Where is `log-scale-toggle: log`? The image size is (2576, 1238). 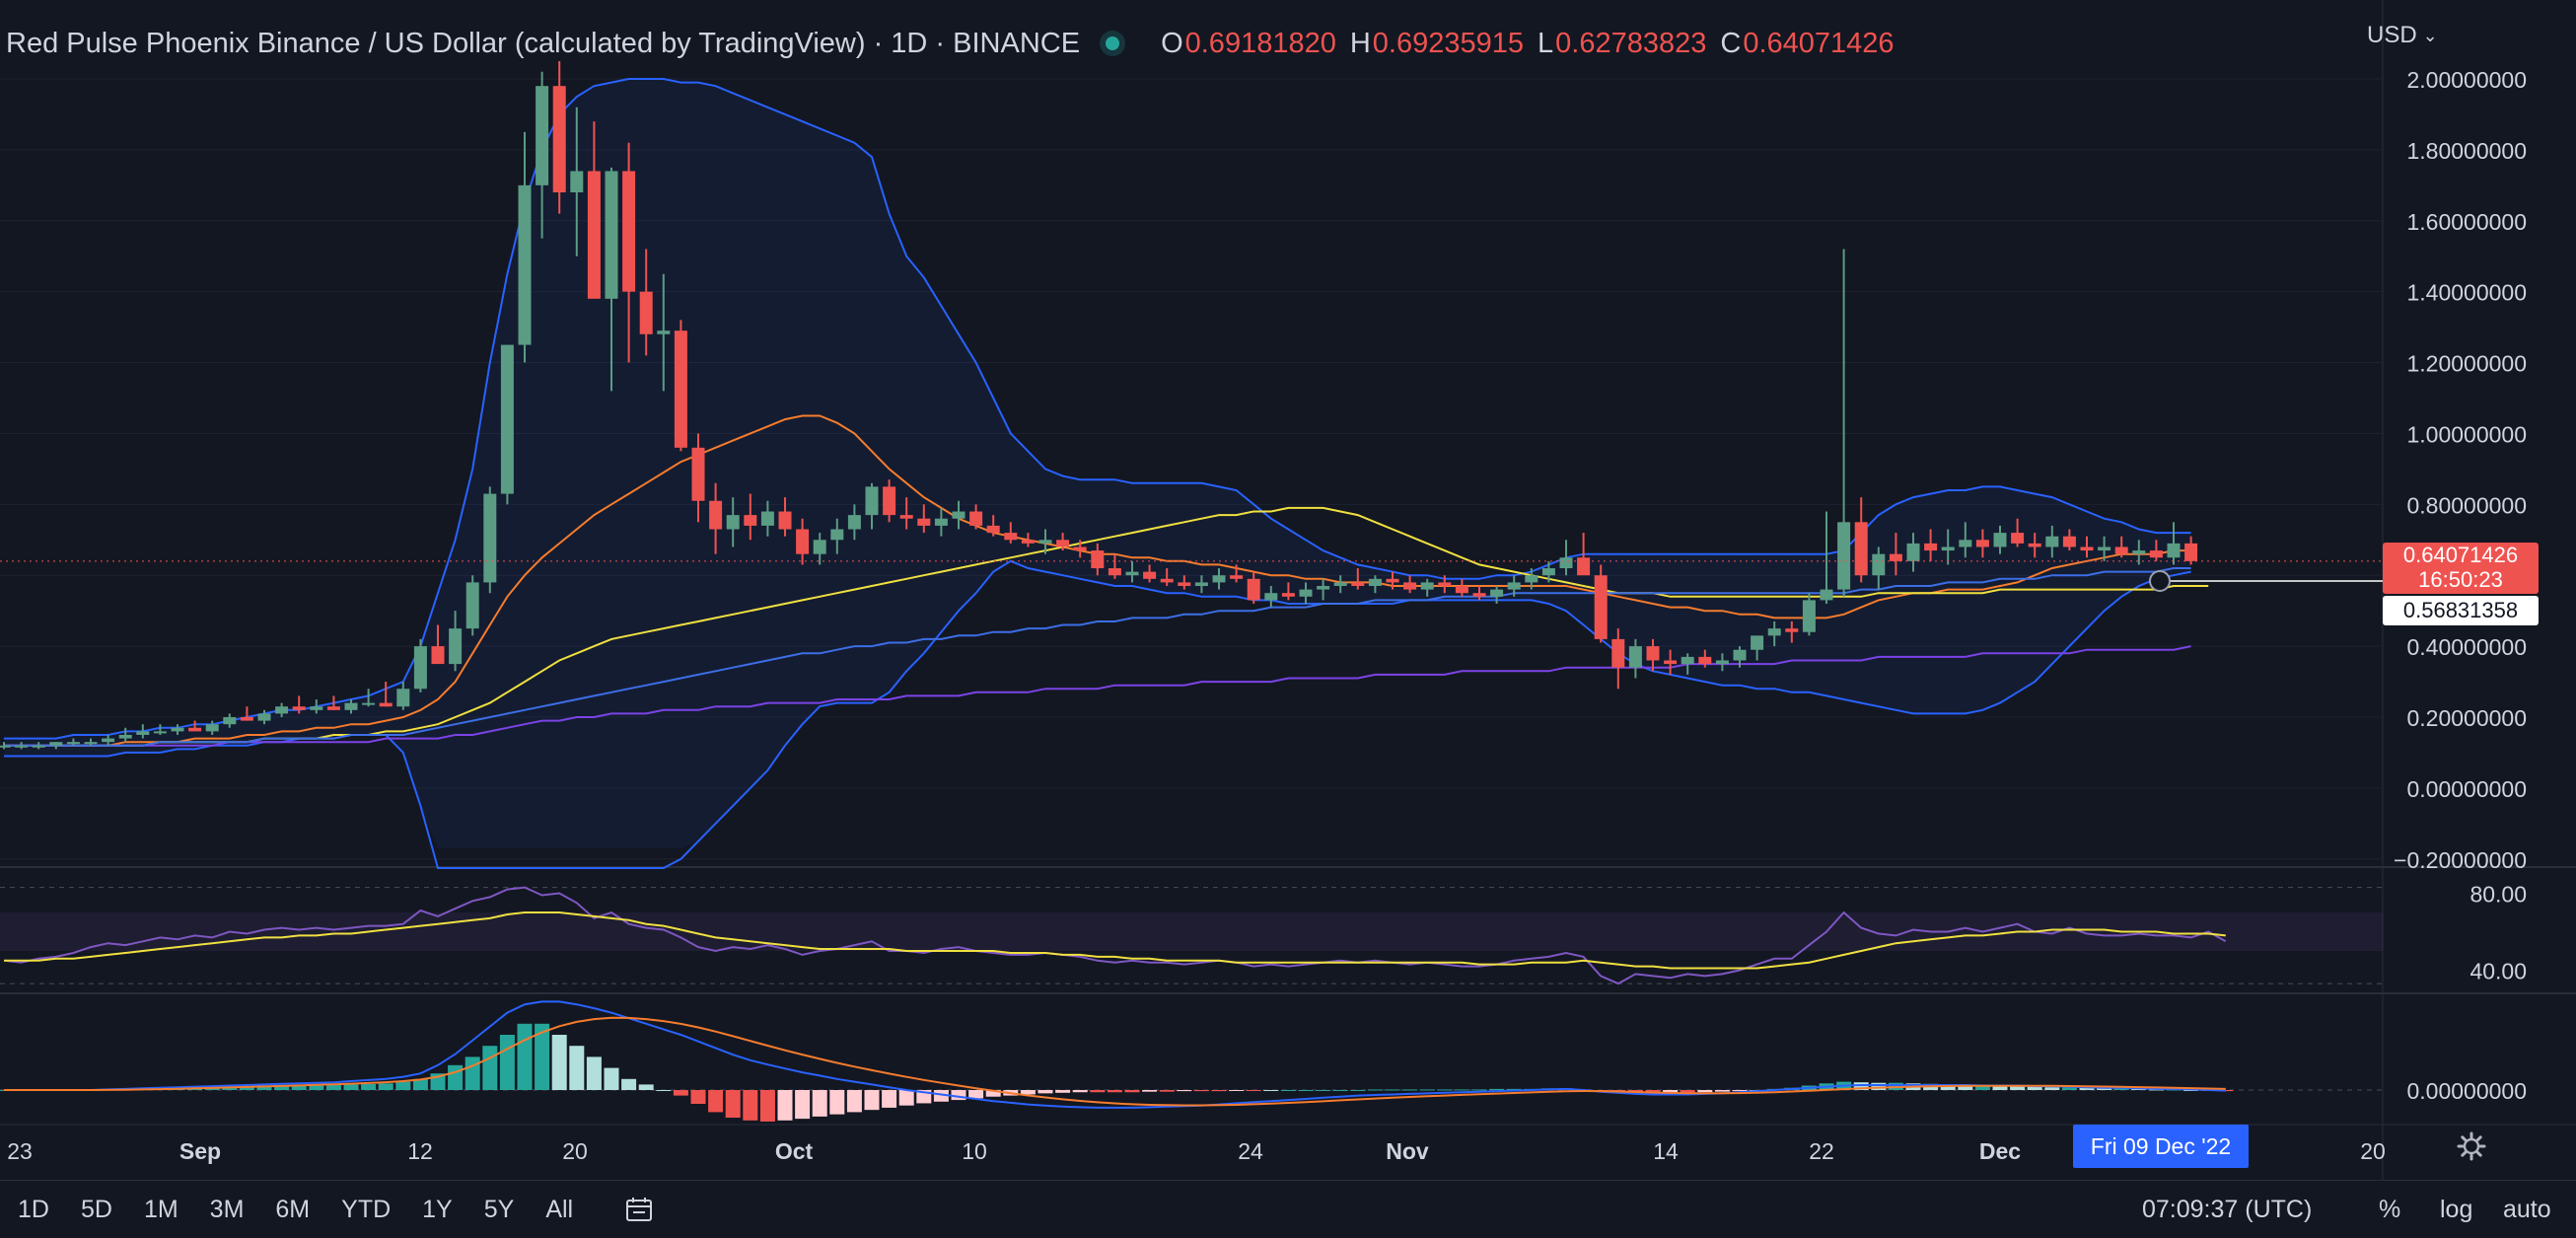 log-scale-toggle: log is located at coordinates (2456, 1209).